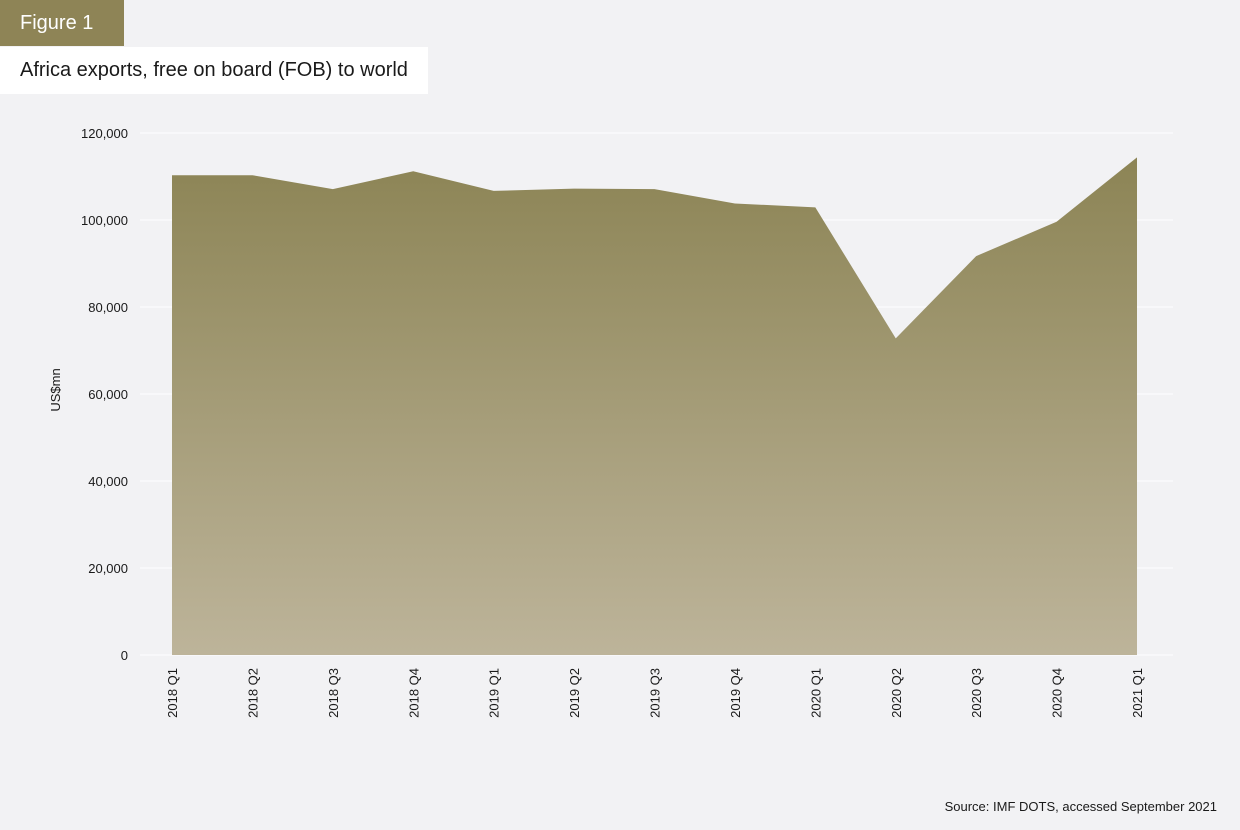 The height and width of the screenshot is (830, 1240). What do you see at coordinates (494, 693) in the screenshot?
I see `x-tick-label: 2019 Q1` at bounding box center [494, 693].